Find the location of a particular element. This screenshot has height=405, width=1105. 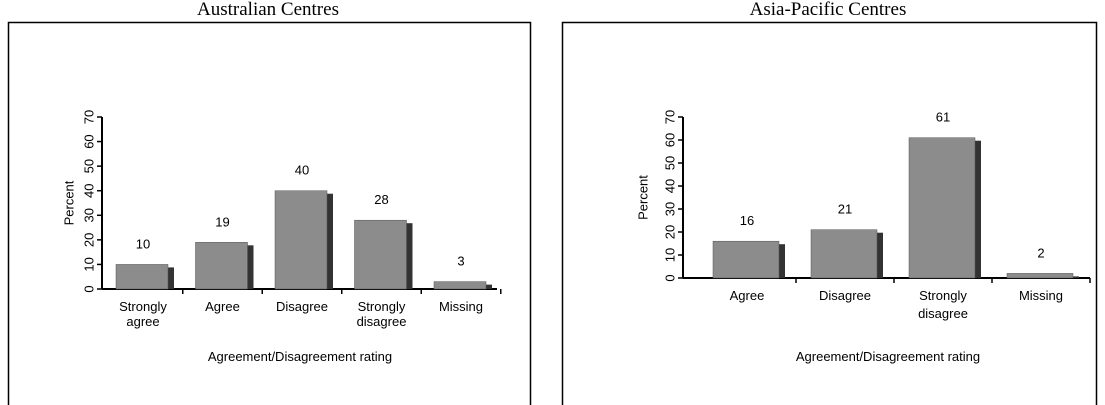

data-label: 21 is located at coordinates (845, 209).